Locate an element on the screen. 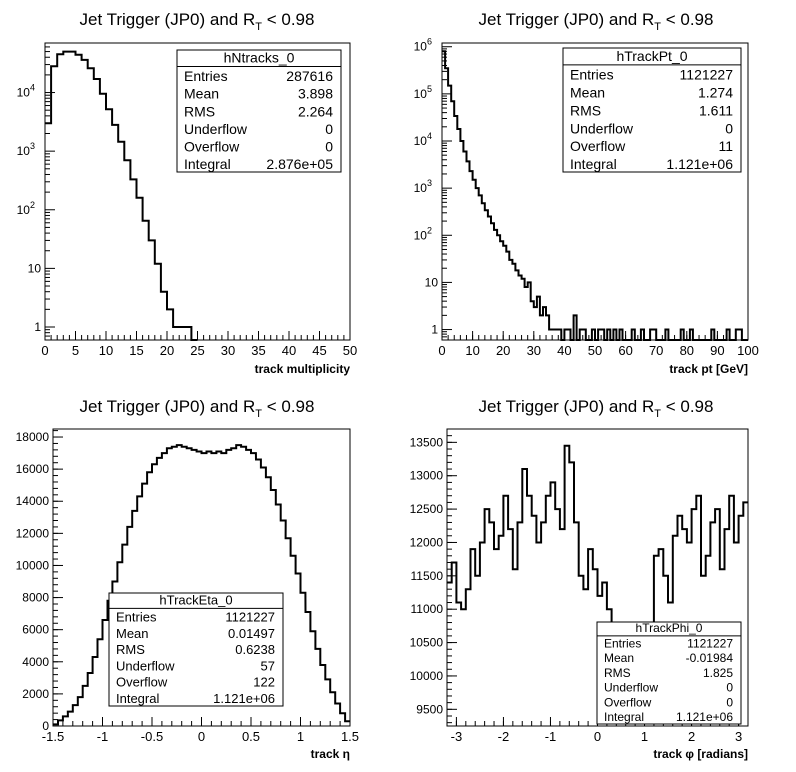  stats-row-value: 122 is located at coordinates (264, 682).